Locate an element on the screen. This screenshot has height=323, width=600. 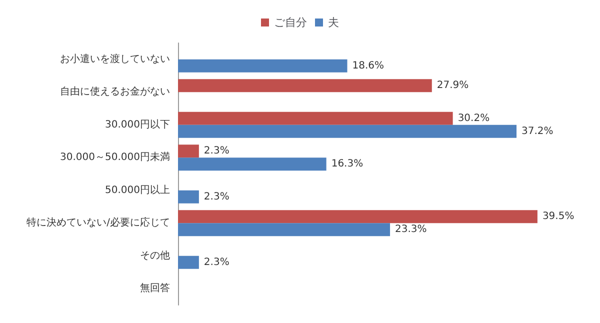
data-label: 18.6% is located at coordinates (368, 66).